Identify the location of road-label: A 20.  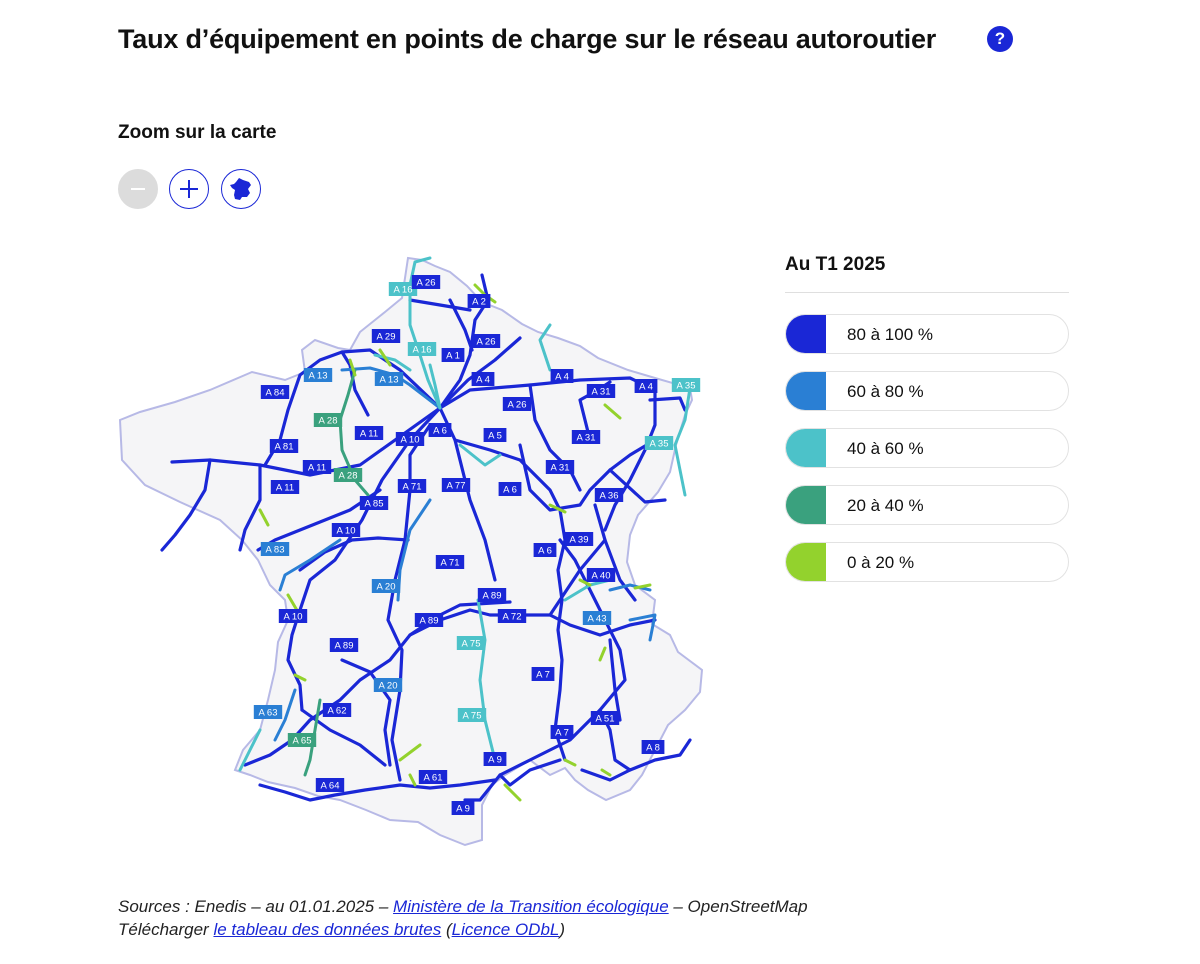
(386, 586).